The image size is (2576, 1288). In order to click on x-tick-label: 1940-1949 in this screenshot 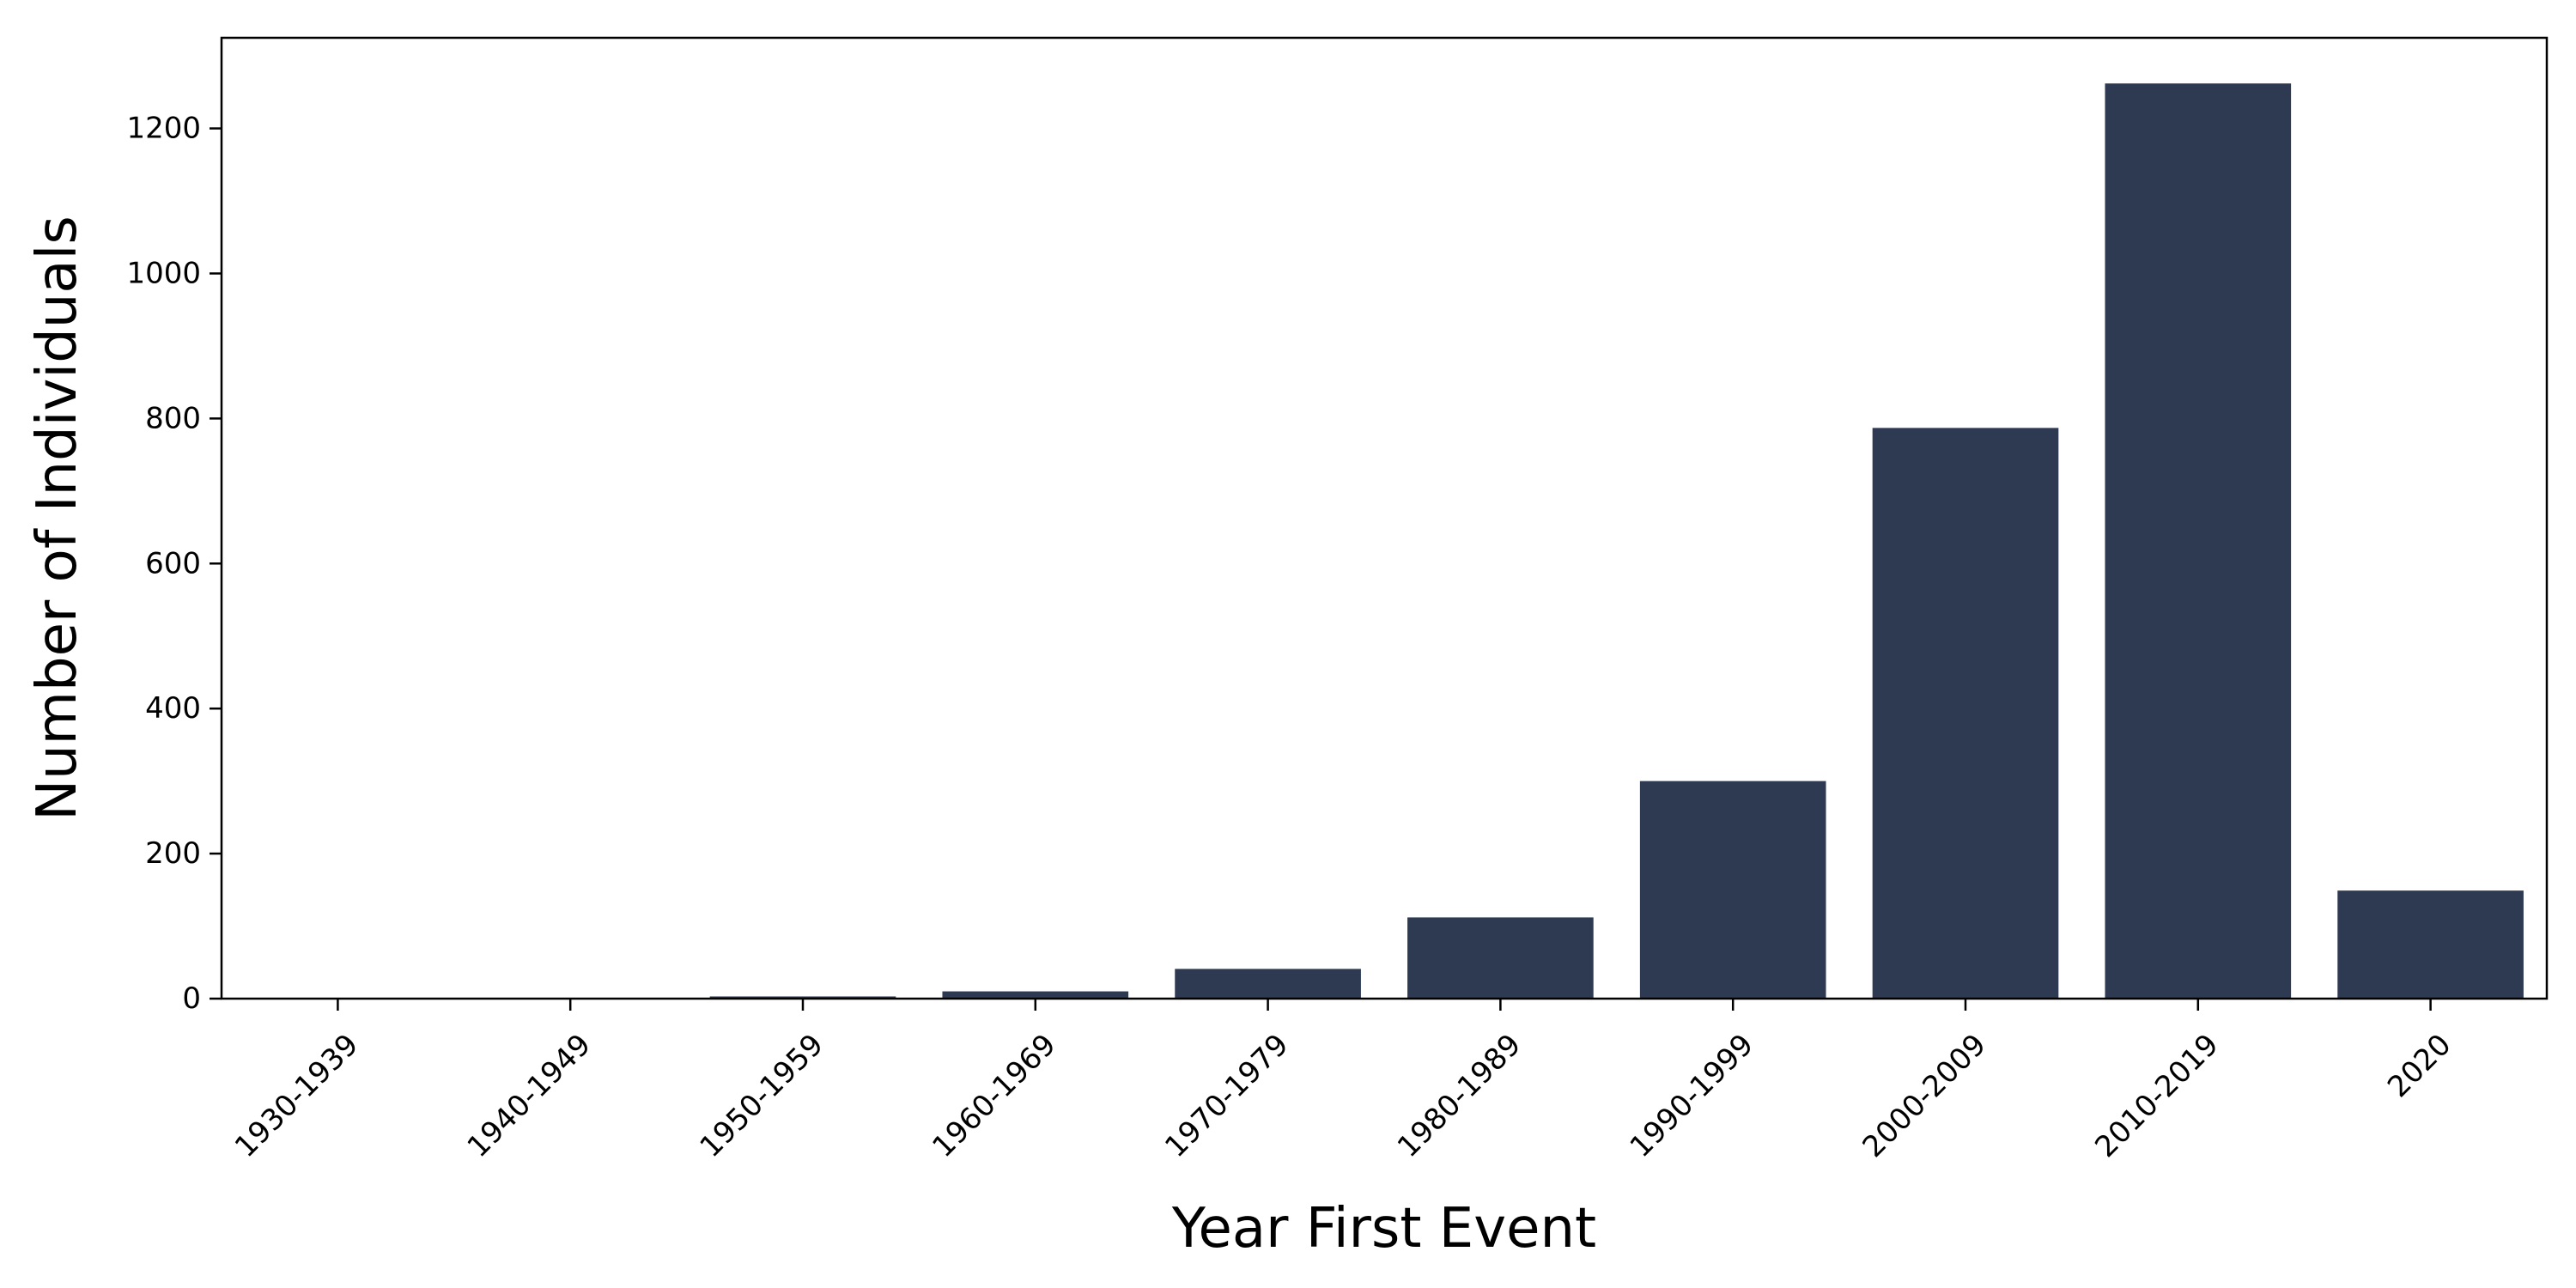, I will do `click(530, 1096)`.